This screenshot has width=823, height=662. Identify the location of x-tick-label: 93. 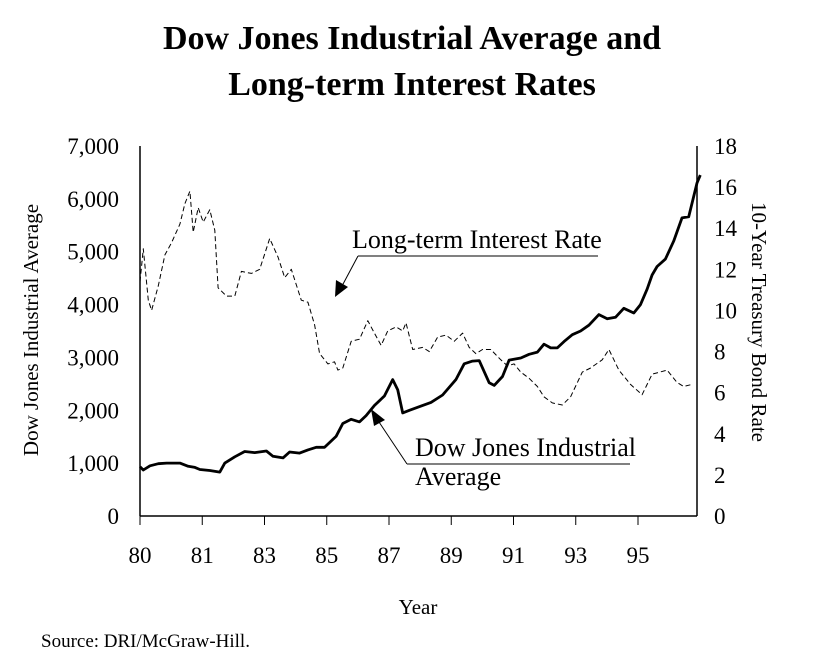
(575, 555).